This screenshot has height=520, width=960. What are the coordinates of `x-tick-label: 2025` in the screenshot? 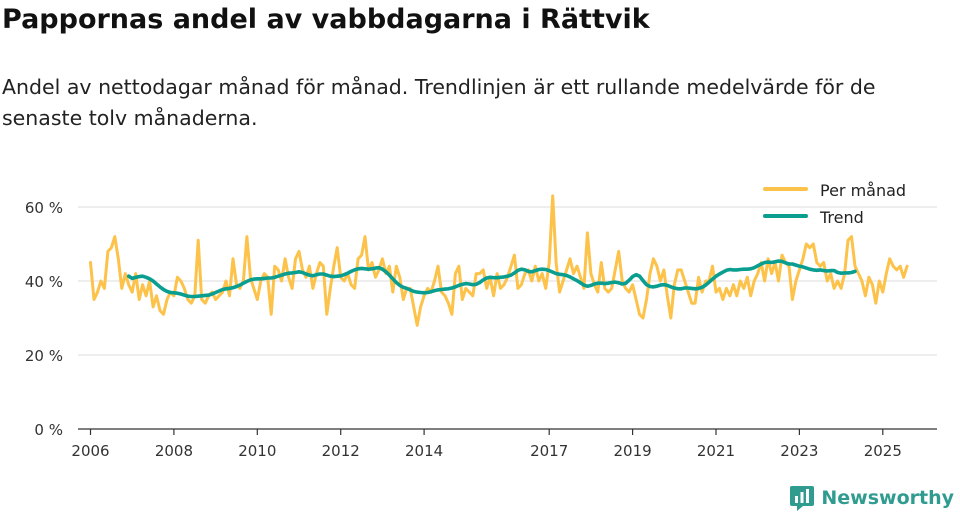 It's located at (883, 451).